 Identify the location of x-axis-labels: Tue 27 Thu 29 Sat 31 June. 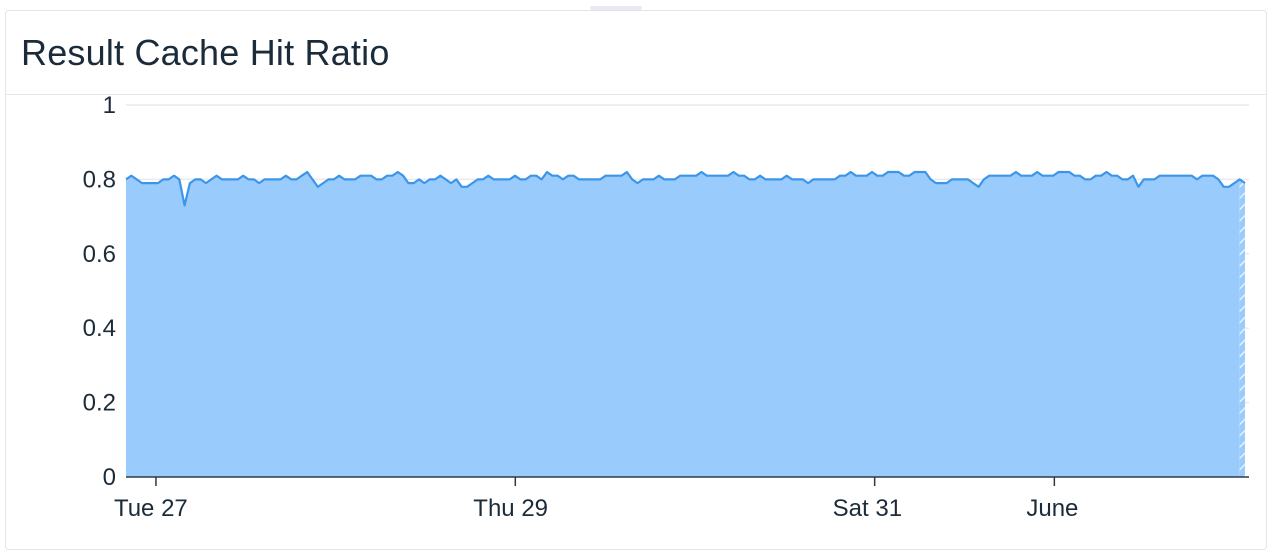
(596, 508).